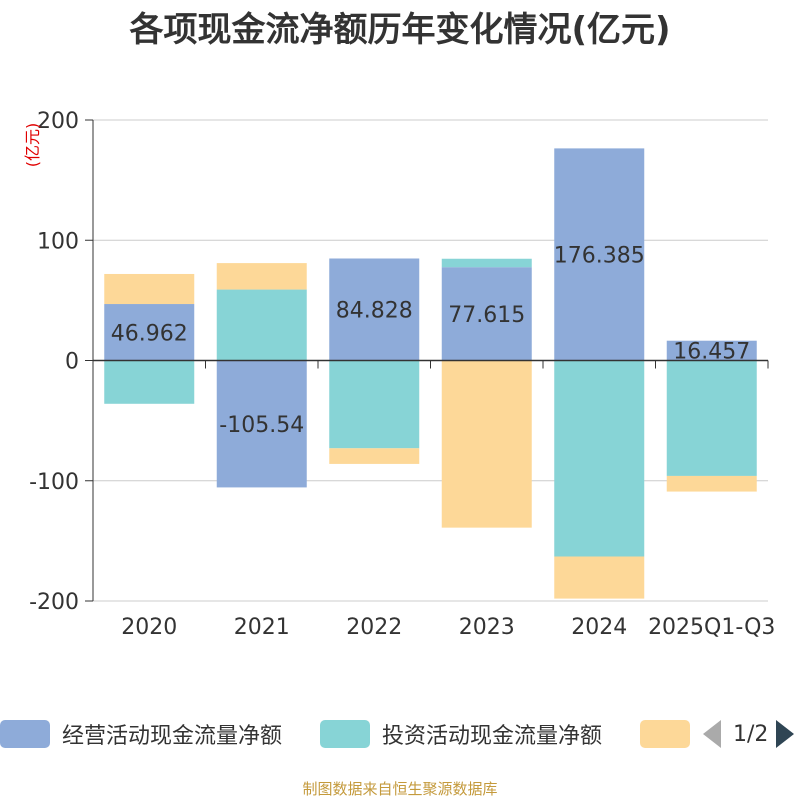 The width and height of the screenshot is (800, 800). Describe the element at coordinates (54, 482) in the screenshot. I see `y-tick-label: -100` at that location.